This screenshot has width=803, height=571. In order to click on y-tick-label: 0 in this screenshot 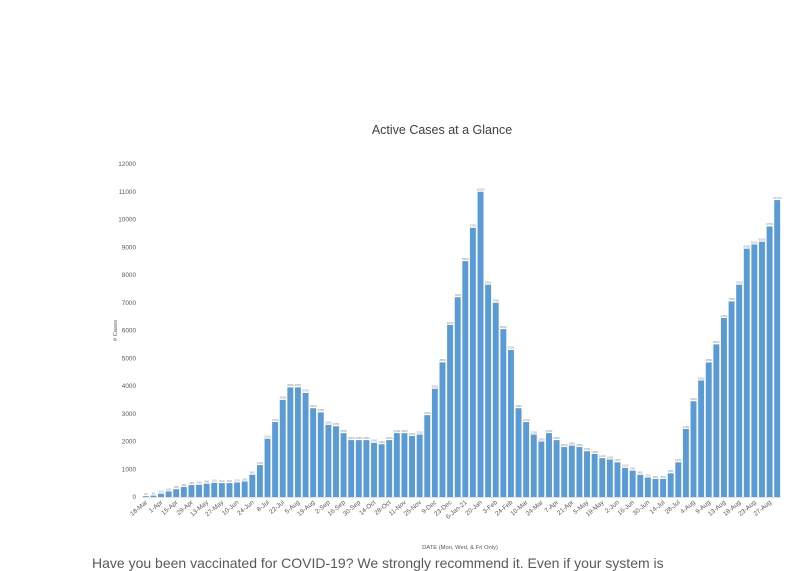, I will do `click(134, 497)`.